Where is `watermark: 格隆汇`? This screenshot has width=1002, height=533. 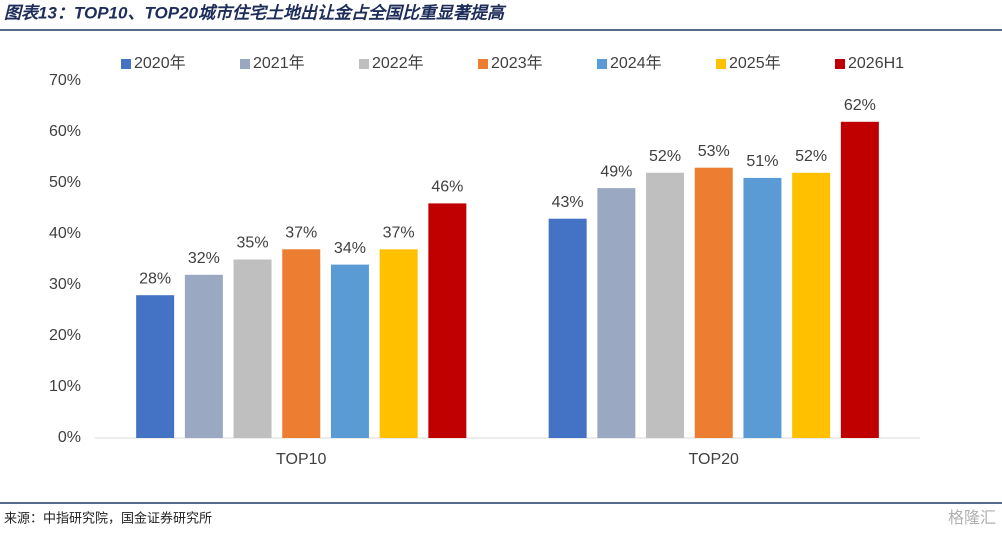
watermark: 格隆汇 is located at coordinates (972, 518).